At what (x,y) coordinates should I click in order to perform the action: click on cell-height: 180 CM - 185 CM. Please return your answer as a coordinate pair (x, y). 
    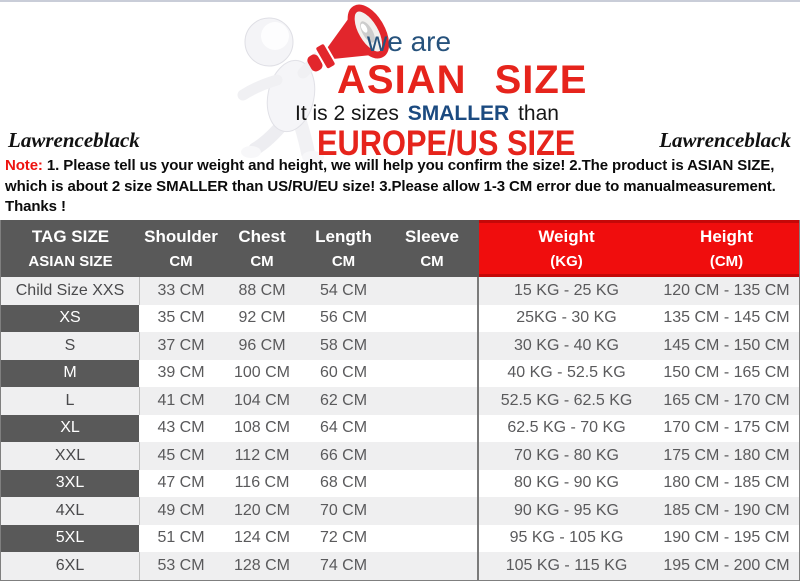
    Looking at the image, I should click on (726, 483).